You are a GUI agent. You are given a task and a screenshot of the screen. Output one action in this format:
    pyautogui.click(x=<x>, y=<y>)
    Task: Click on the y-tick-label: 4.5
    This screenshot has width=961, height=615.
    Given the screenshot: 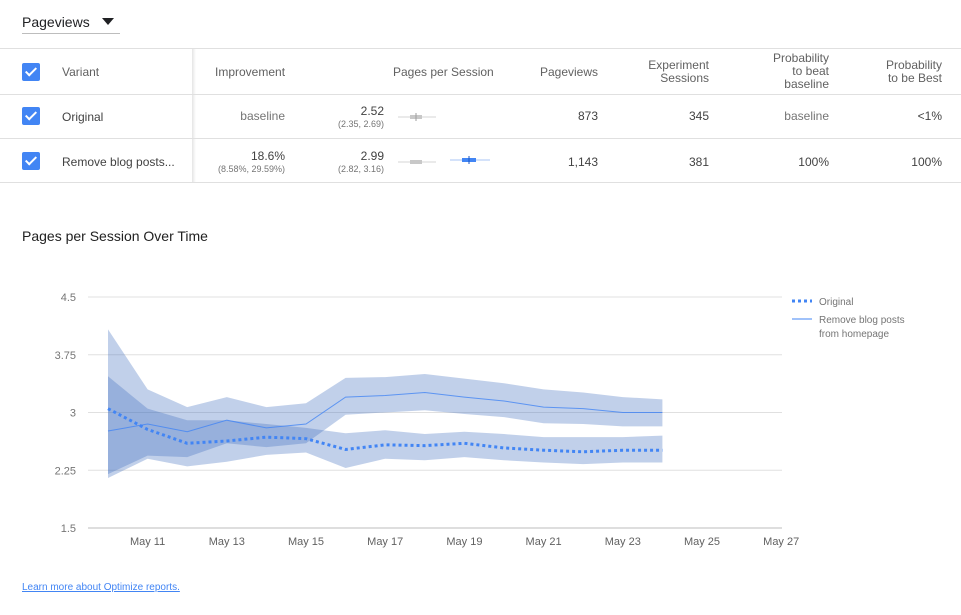 What is the action you would take?
    pyautogui.click(x=68, y=298)
    